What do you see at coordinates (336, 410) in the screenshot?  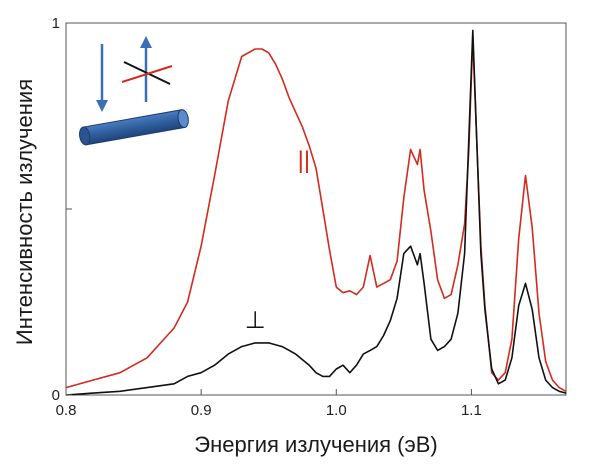 I see `x-tick-label: 1.0` at bounding box center [336, 410].